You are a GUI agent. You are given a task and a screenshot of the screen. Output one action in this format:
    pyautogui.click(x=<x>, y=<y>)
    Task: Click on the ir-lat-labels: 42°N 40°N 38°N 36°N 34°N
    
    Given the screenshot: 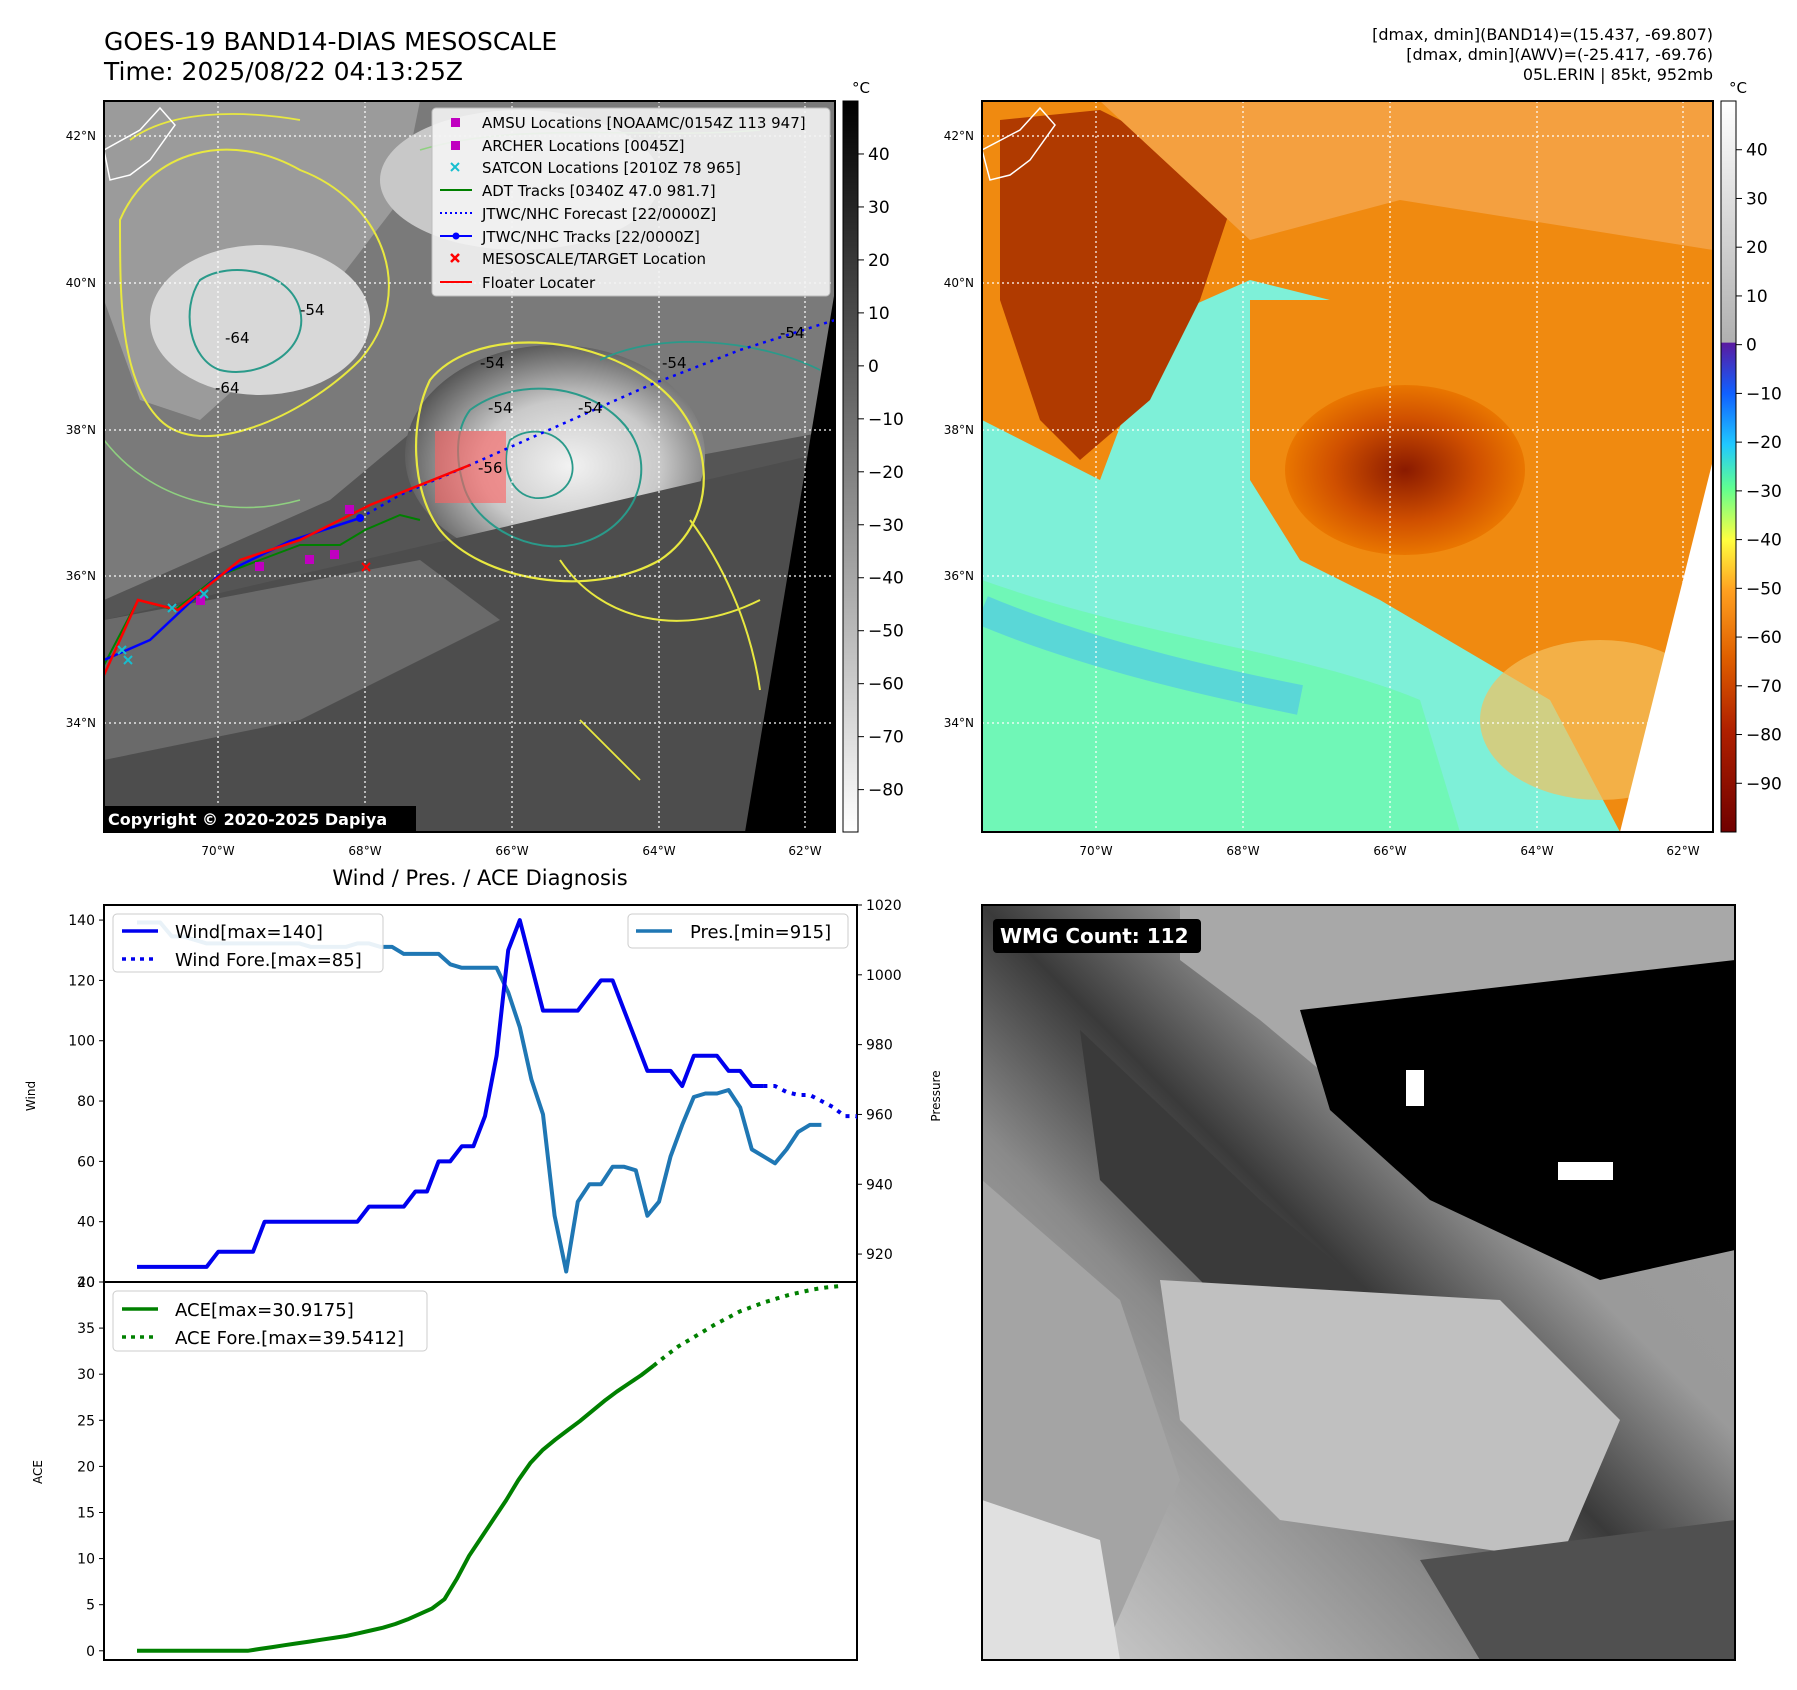 What is the action you would take?
    pyautogui.click(x=81, y=429)
    